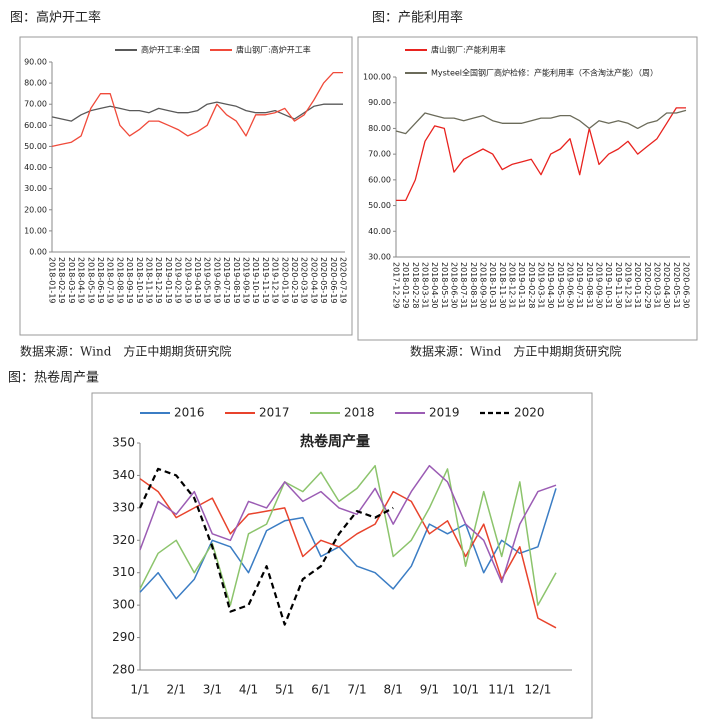 The width and height of the screenshot is (706, 720). What do you see at coordinates (61, 280) in the screenshot?
I see `x-tick-label: 2018-02-19` at bounding box center [61, 280].